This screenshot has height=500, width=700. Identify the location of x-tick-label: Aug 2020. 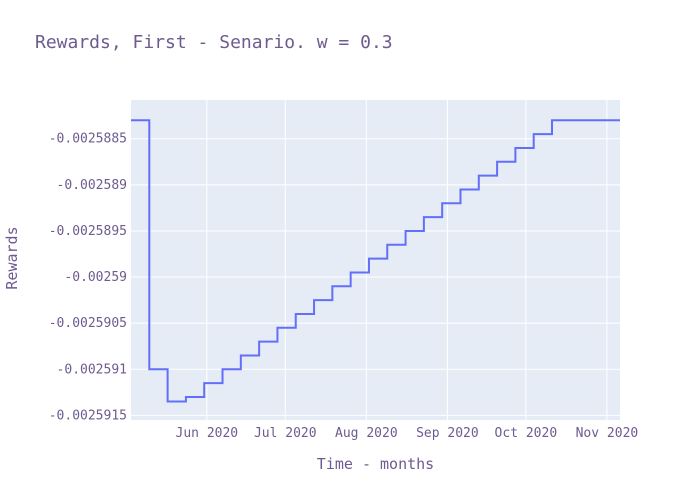
(366, 433).